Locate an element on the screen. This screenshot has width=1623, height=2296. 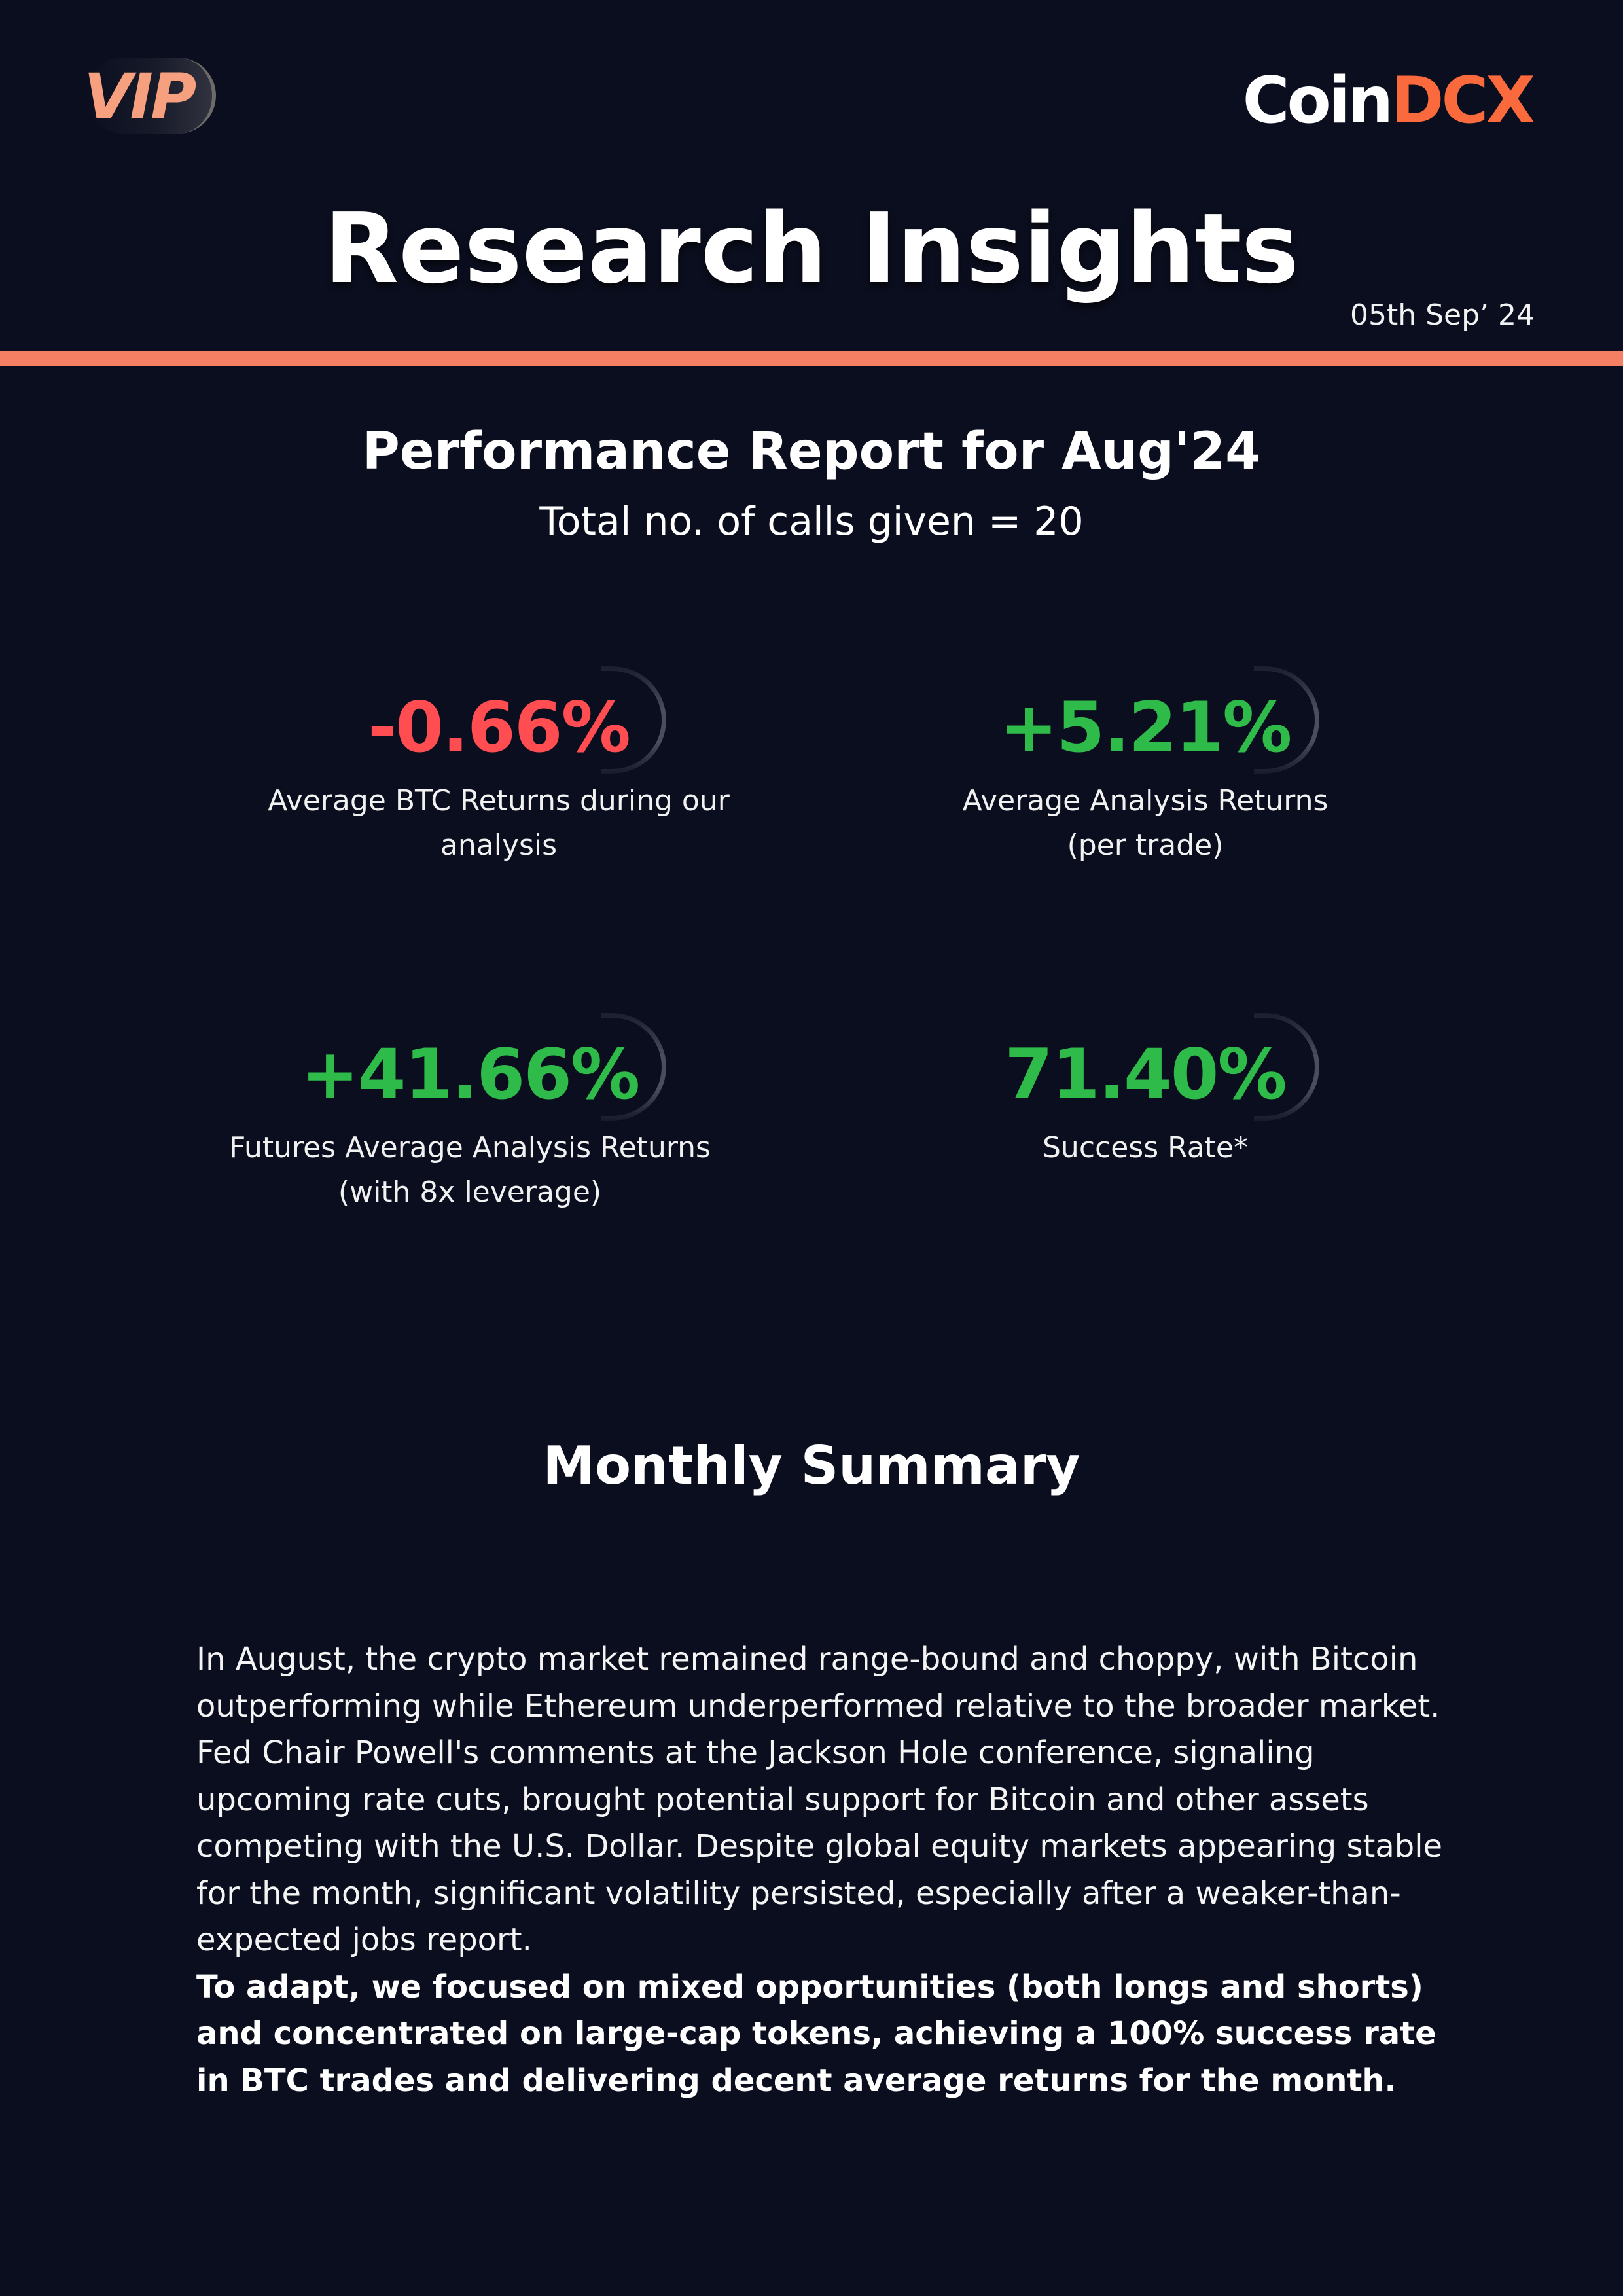
stat-label: Success Rate* is located at coordinates (1145, 1148).